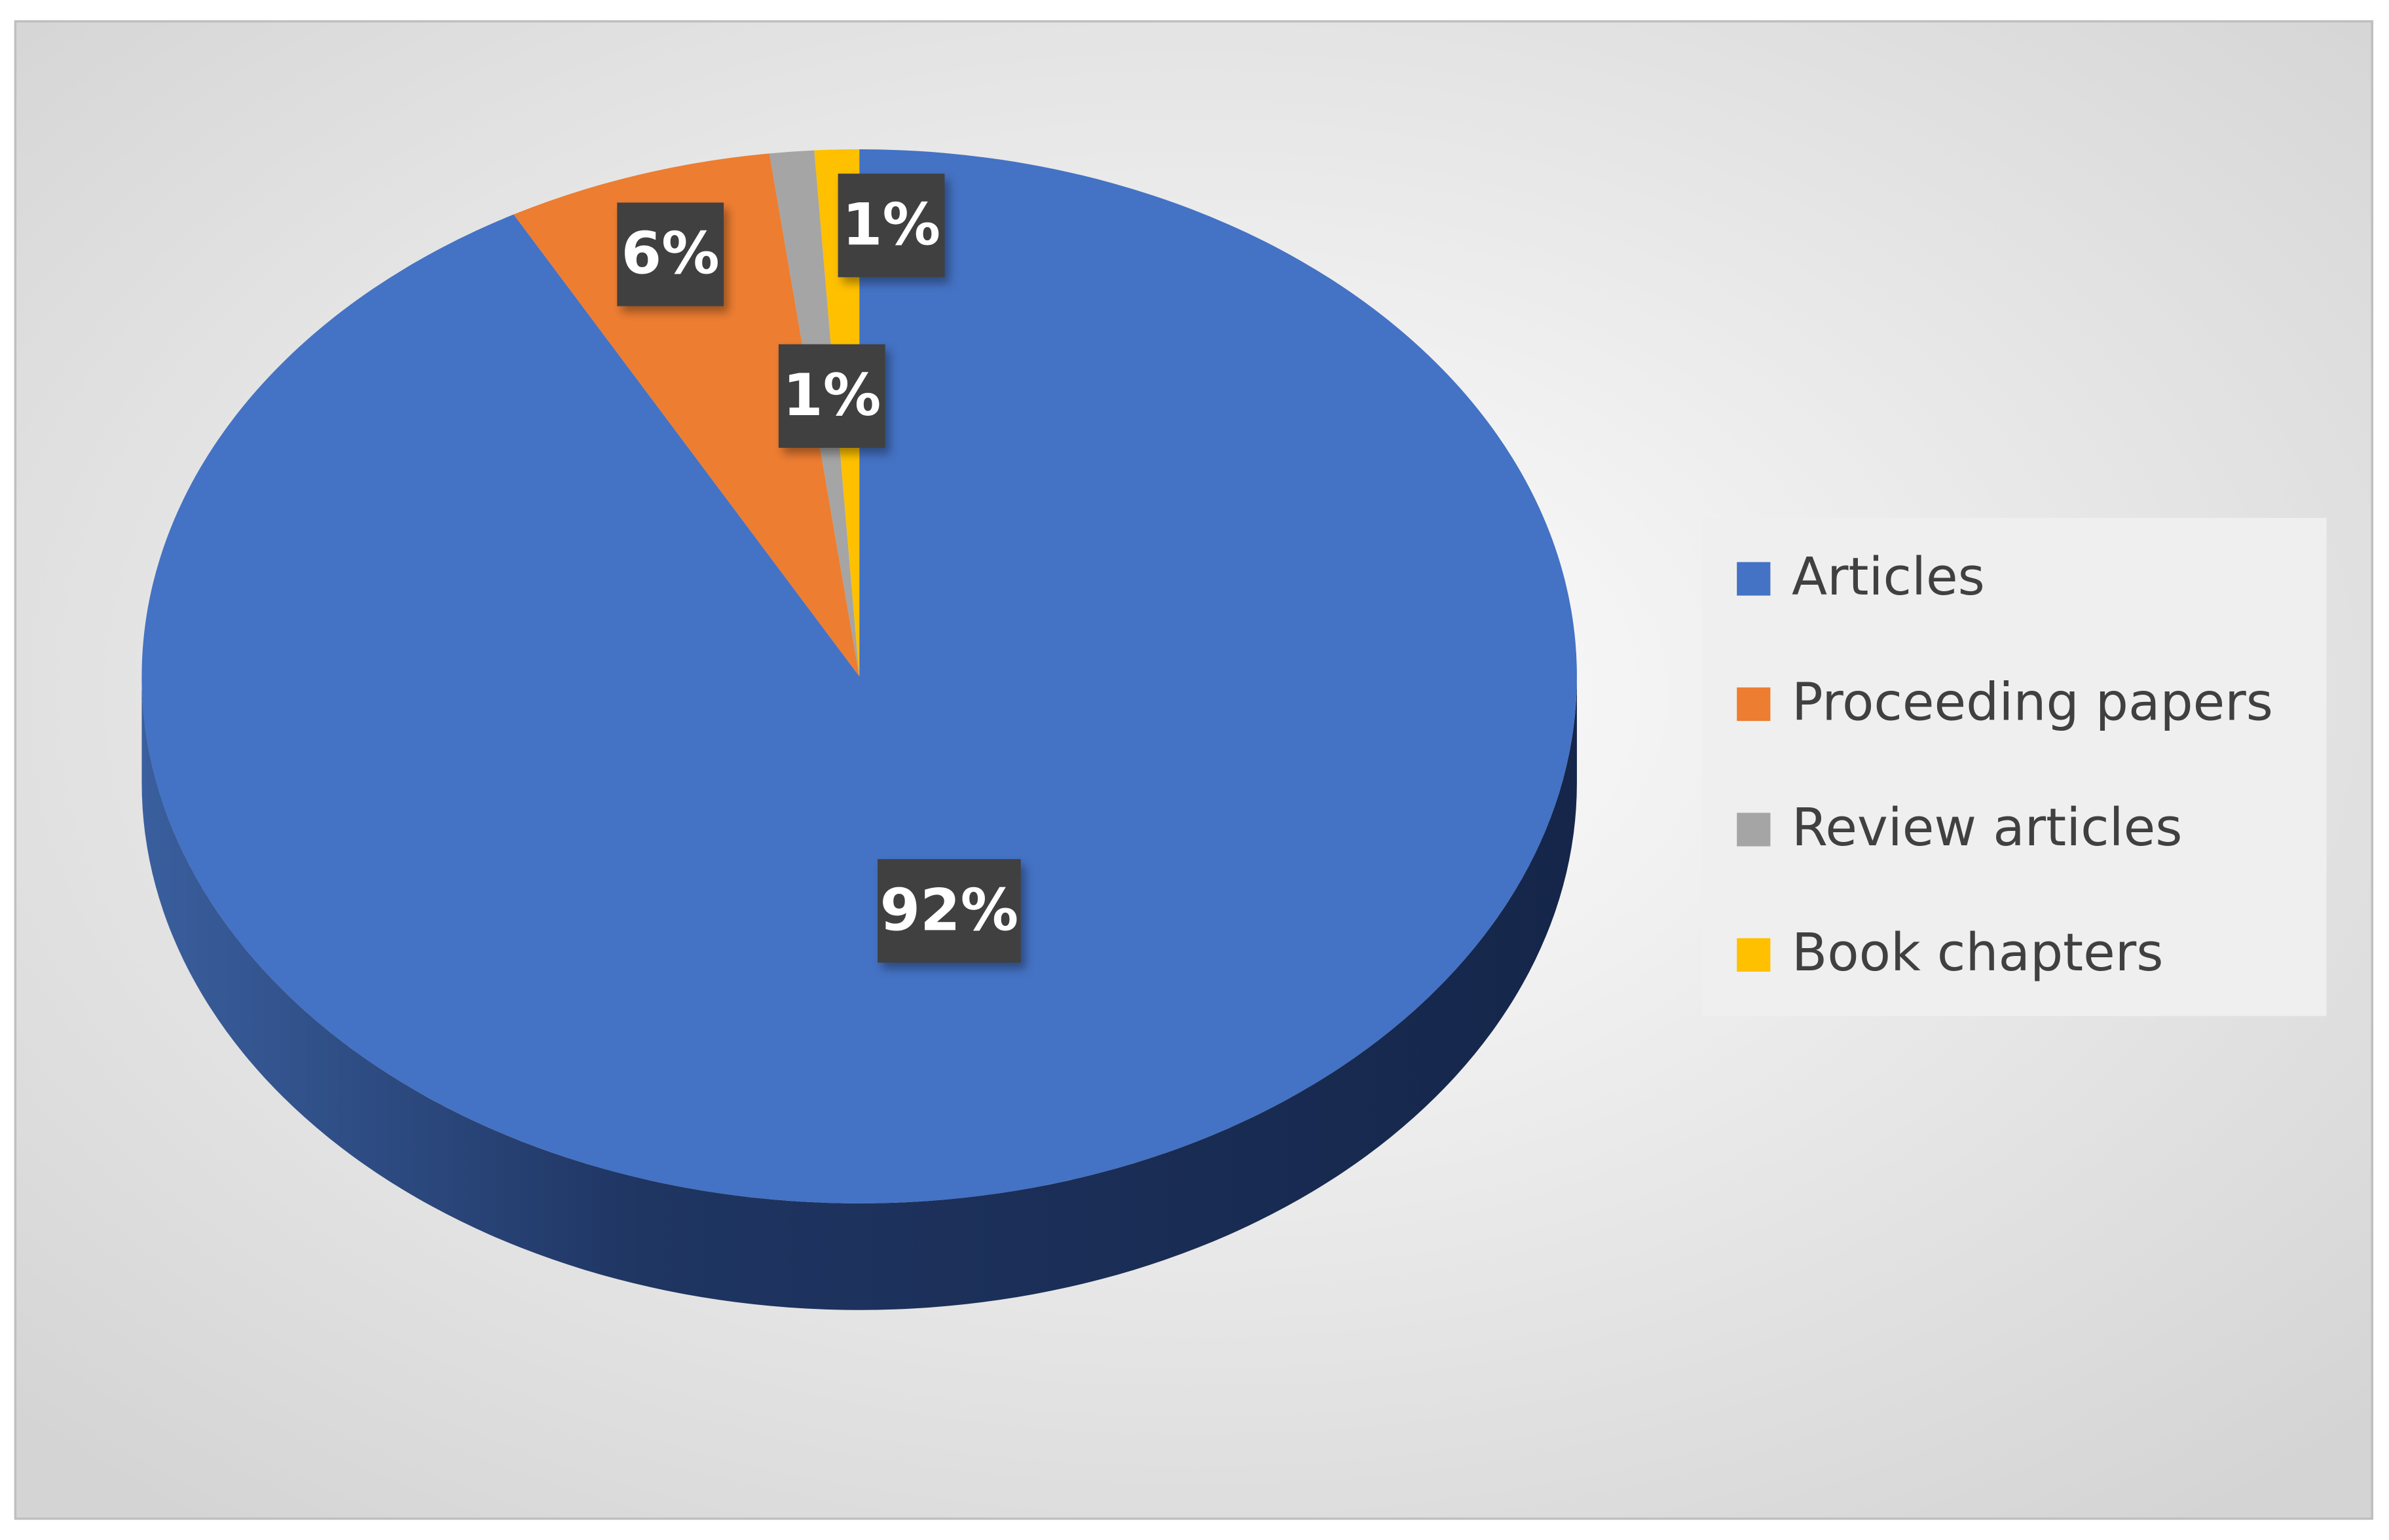  Describe the element at coordinates (1888, 577) in the screenshot. I see `legend-label: Articles` at that location.